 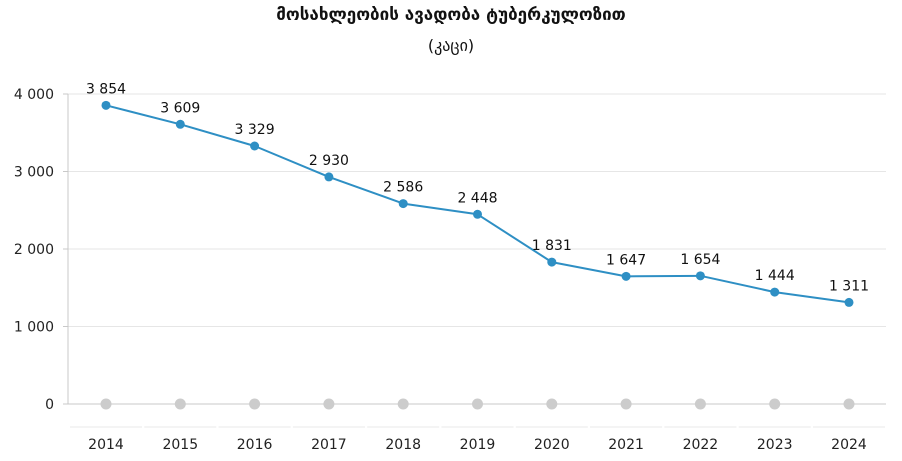 What do you see at coordinates (700, 260) in the screenshot?
I see `data-label: 1 654` at bounding box center [700, 260].